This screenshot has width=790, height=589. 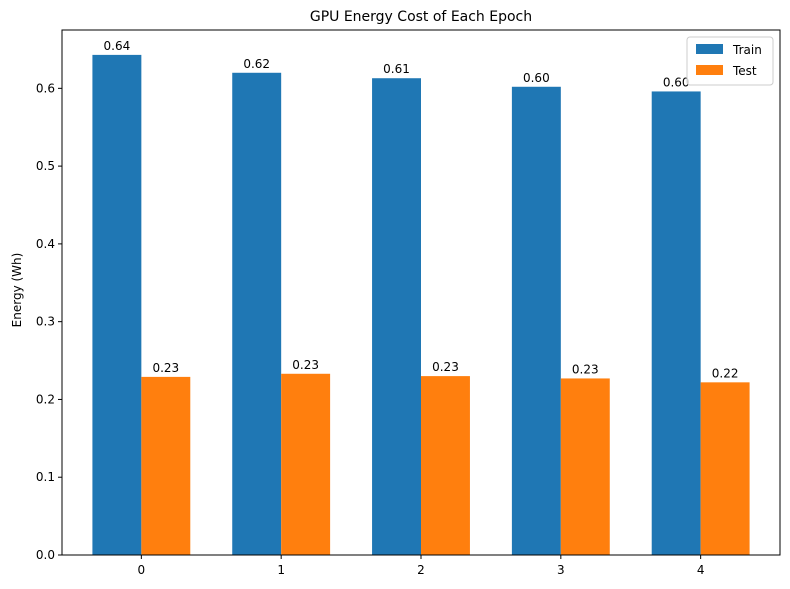 I want to click on data-label-train-2: 0.61, so click(x=396, y=69).